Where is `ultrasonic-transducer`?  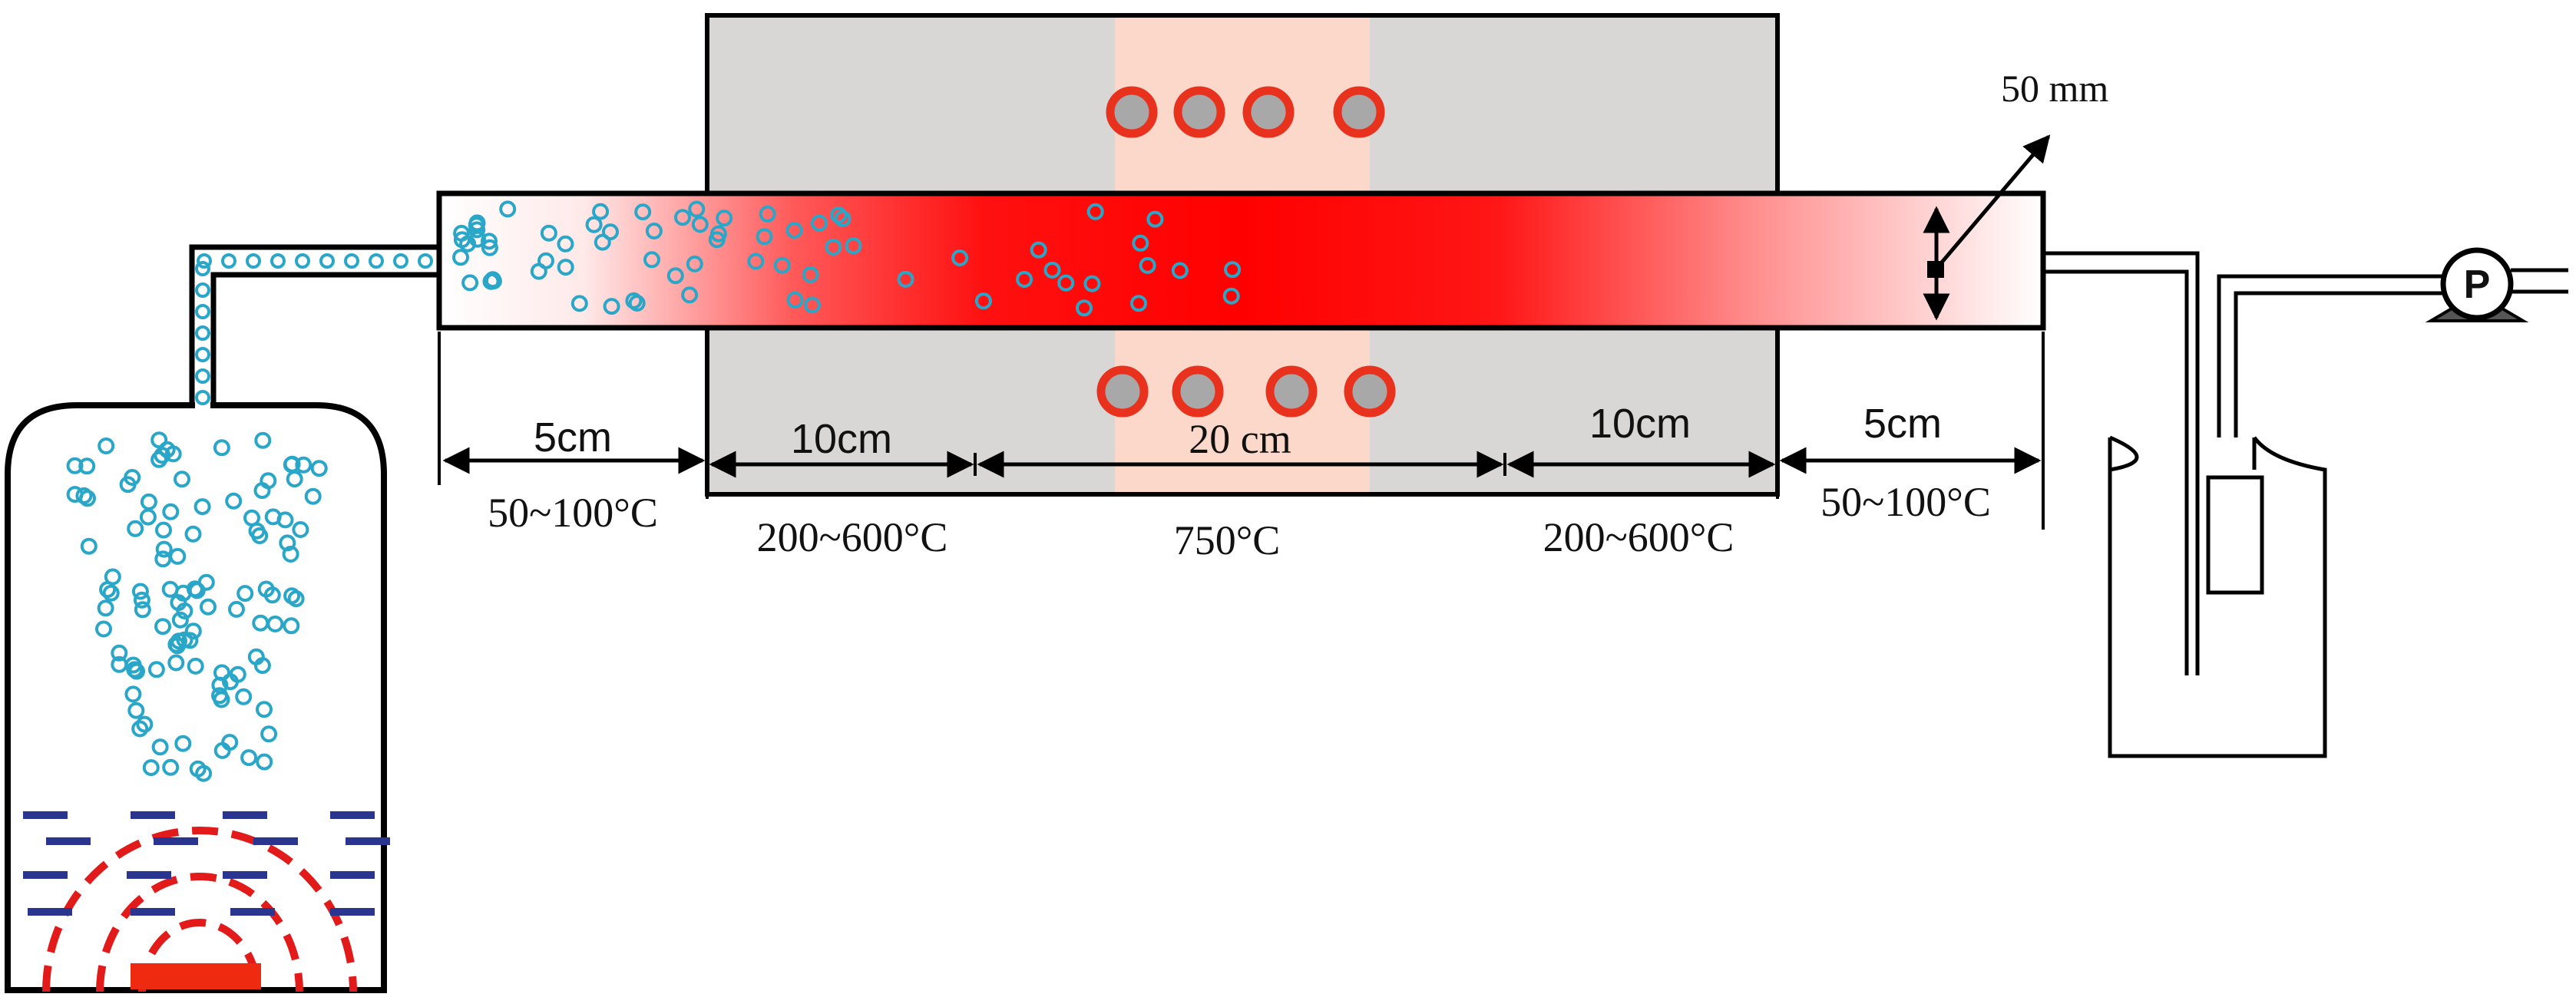
ultrasonic-transducer is located at coordinates (196, 976).